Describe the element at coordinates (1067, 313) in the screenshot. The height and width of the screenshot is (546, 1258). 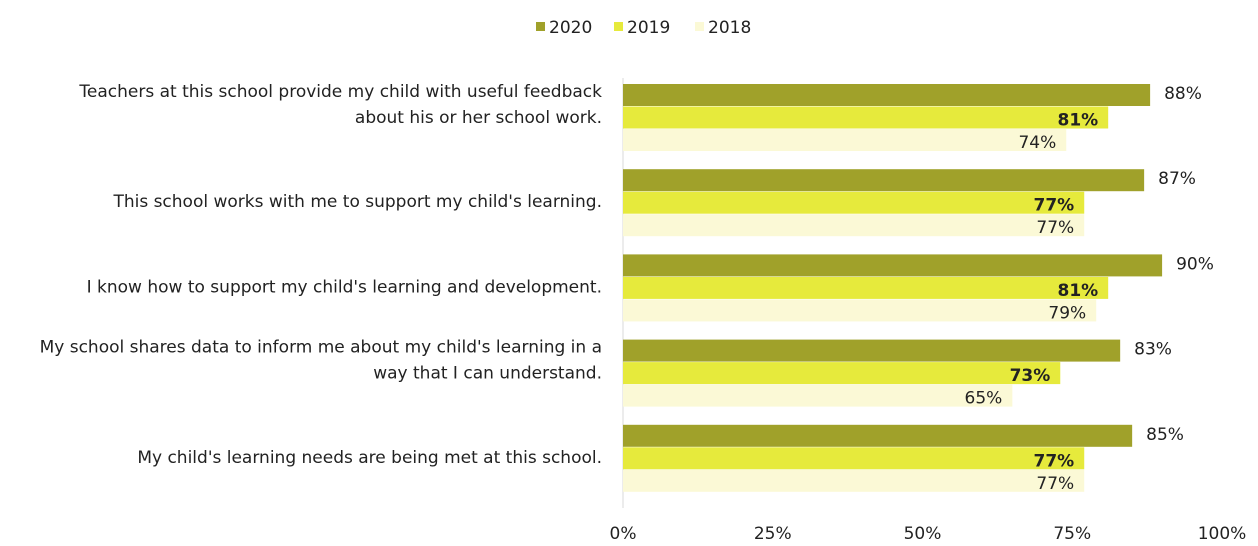
I see `data-label: 79%` at that location.